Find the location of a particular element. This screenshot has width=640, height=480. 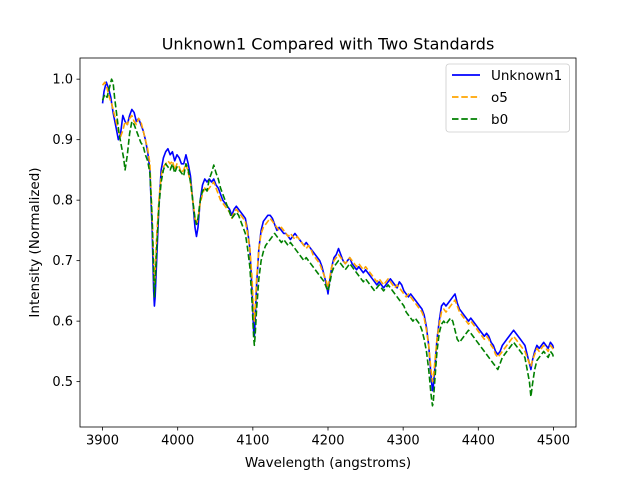

legend-label-b0: b0 is located at coordinates (499, 120).